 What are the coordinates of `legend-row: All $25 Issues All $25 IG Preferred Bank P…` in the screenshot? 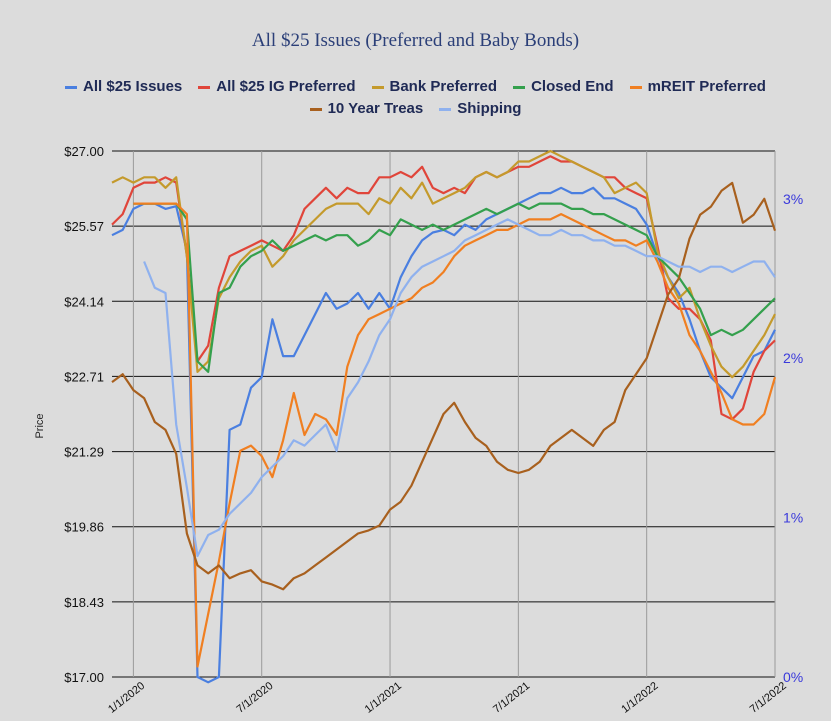 It's located at (415, 87).